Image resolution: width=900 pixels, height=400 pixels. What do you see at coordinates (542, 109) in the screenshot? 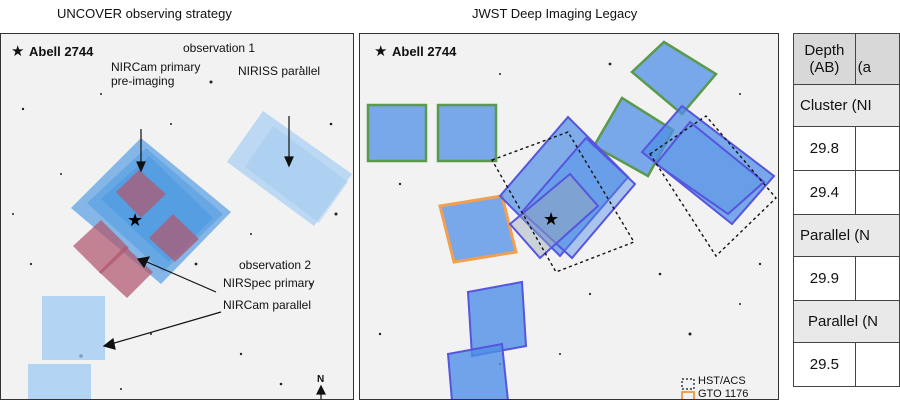
I see `gto-green-footprints` at bounding box center [542, 109].